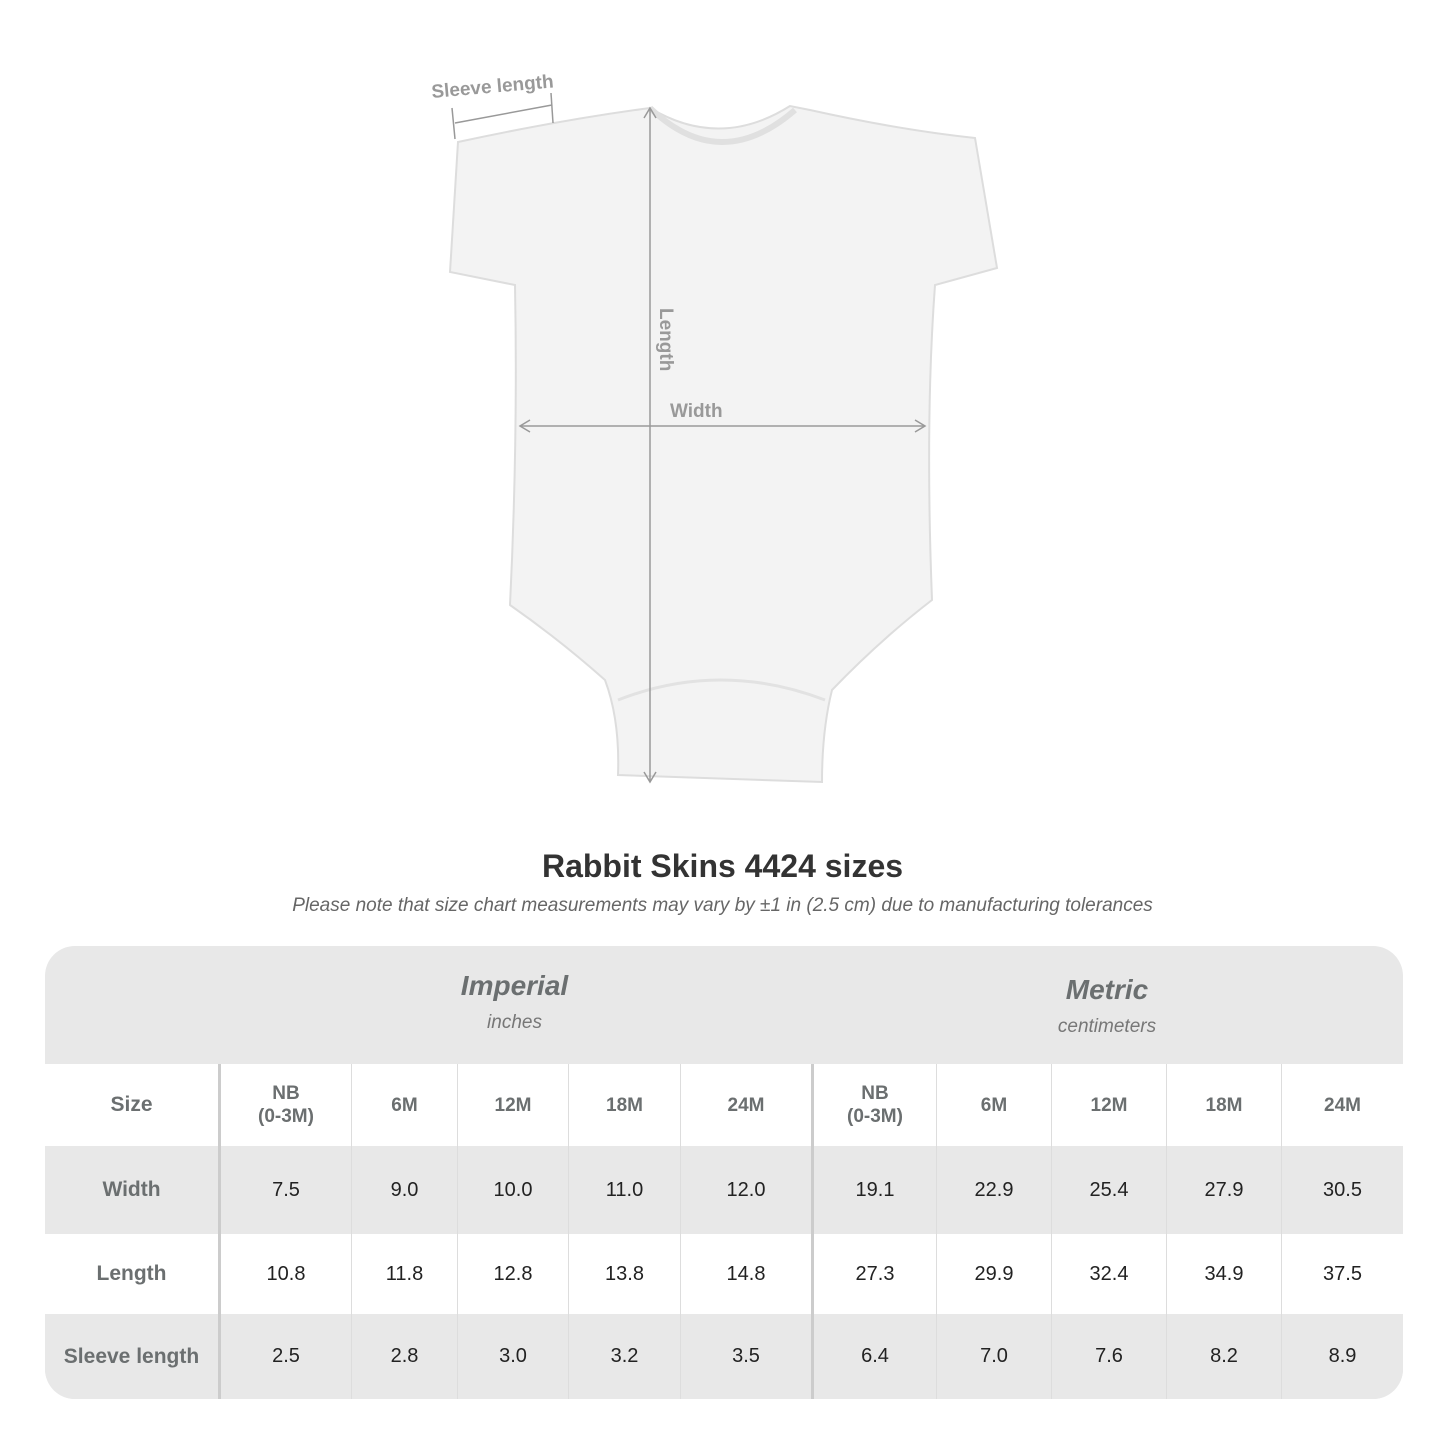 Image resolution: width=1445 pixels, height=1445 pixels. I want to click on measurement-cell: 12.8, so click(512, 1274).